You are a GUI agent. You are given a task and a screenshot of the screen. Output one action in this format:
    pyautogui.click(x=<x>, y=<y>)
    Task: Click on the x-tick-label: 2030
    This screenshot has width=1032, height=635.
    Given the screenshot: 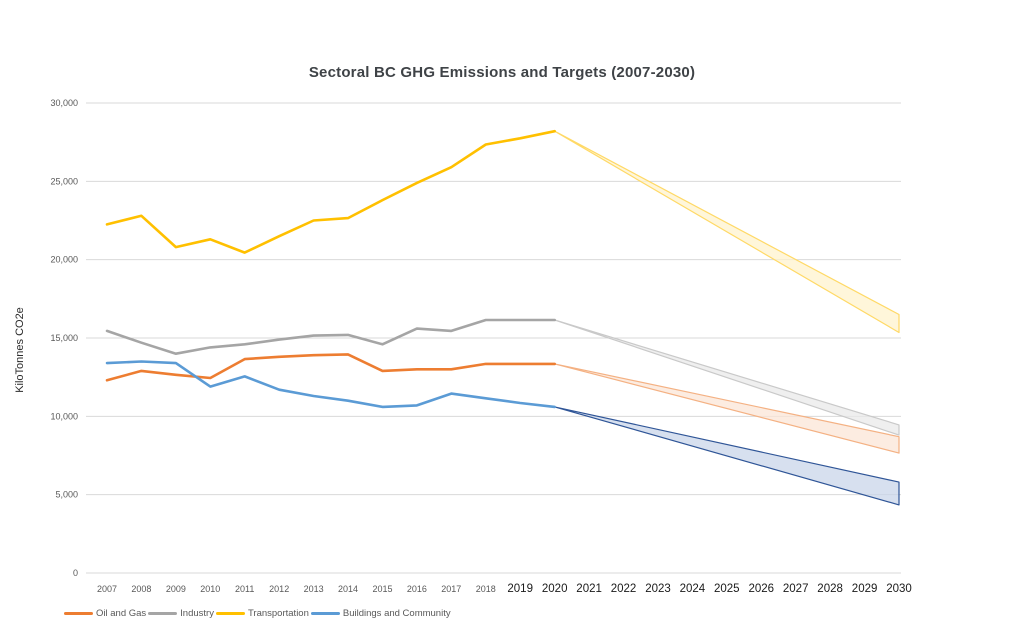 What is the action you would take?
    pyautogui.click(x=899, y=589)
    